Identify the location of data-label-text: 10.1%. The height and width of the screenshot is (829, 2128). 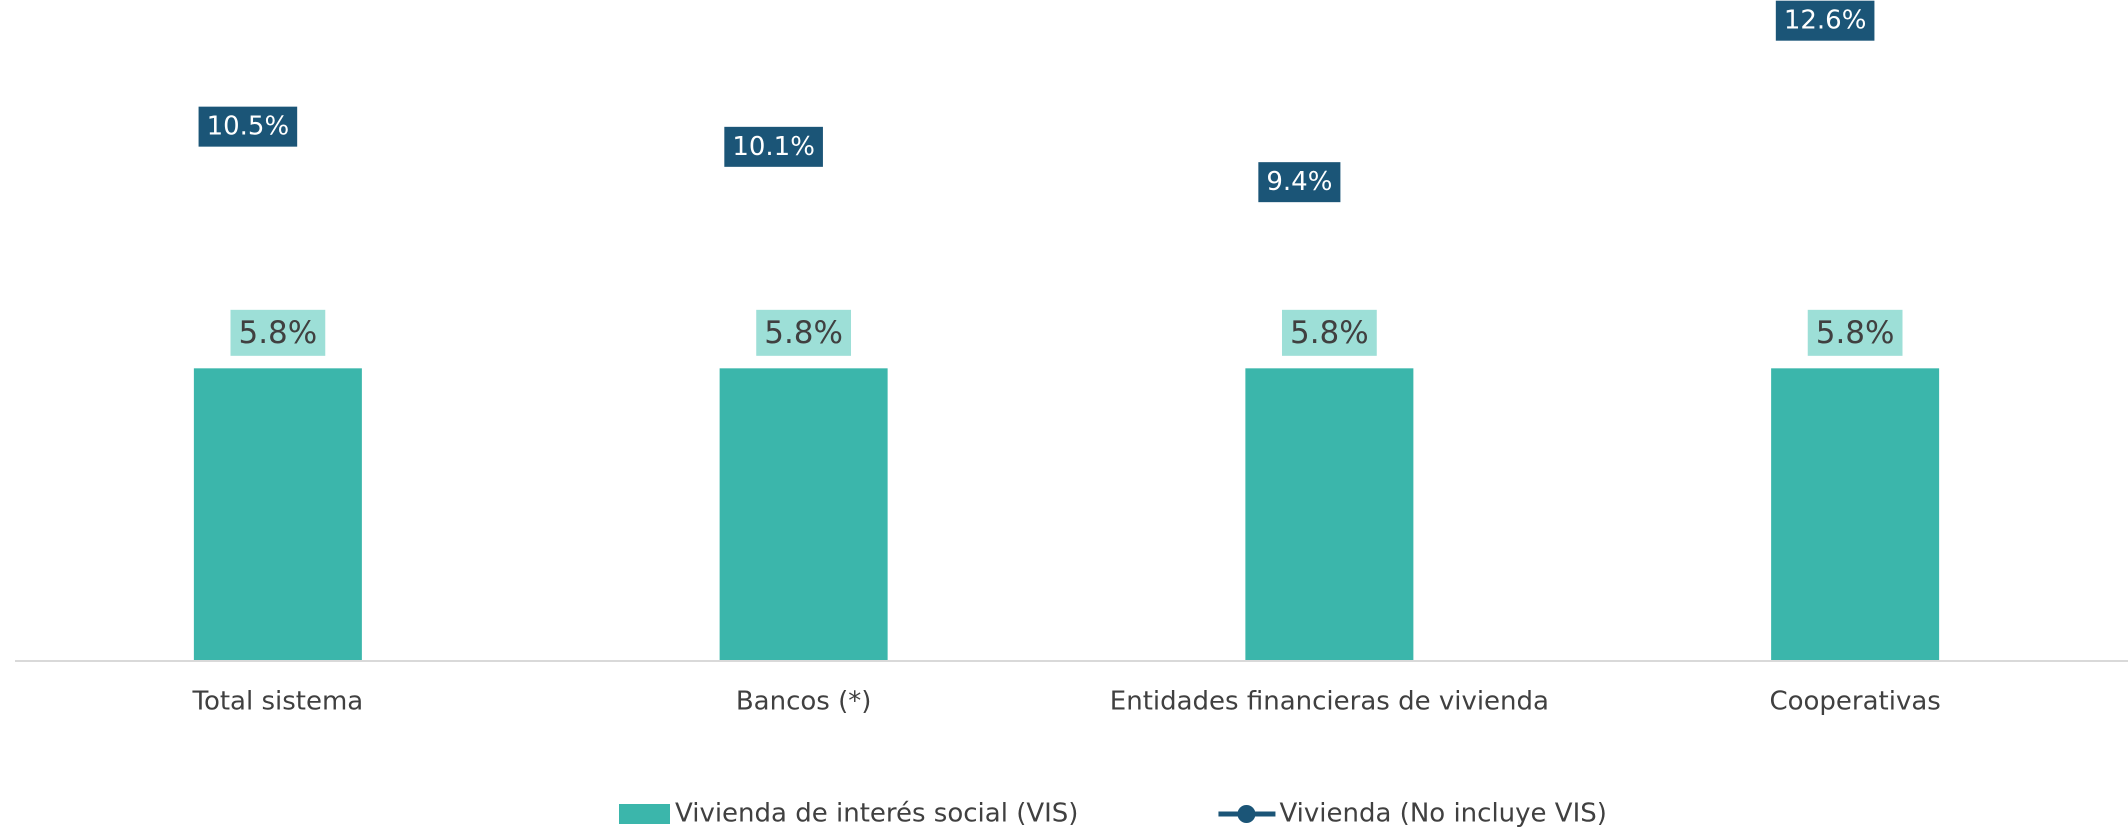
(773, 147).